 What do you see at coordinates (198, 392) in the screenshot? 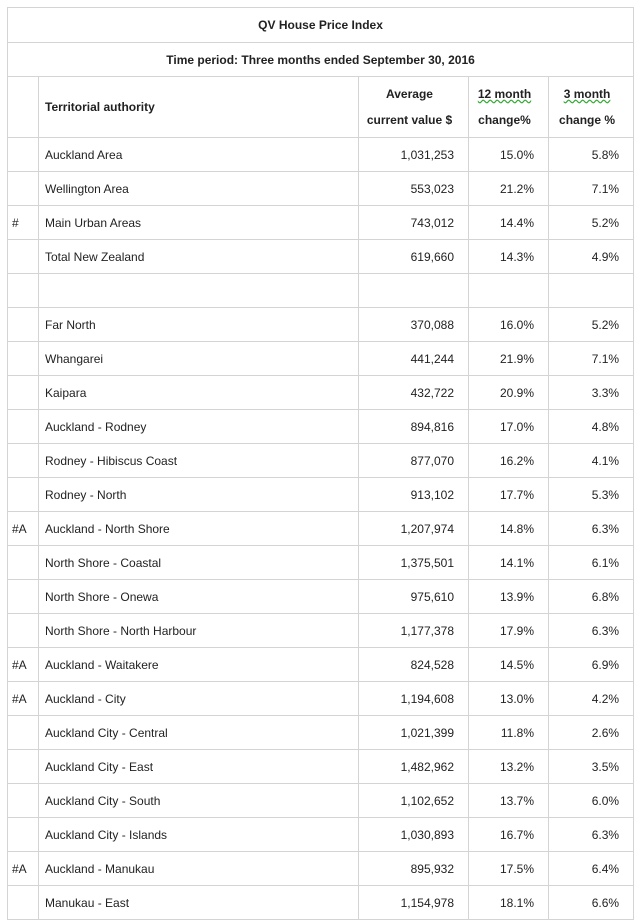
I see `territory: Kaipara` at bounding box center [198, 392].